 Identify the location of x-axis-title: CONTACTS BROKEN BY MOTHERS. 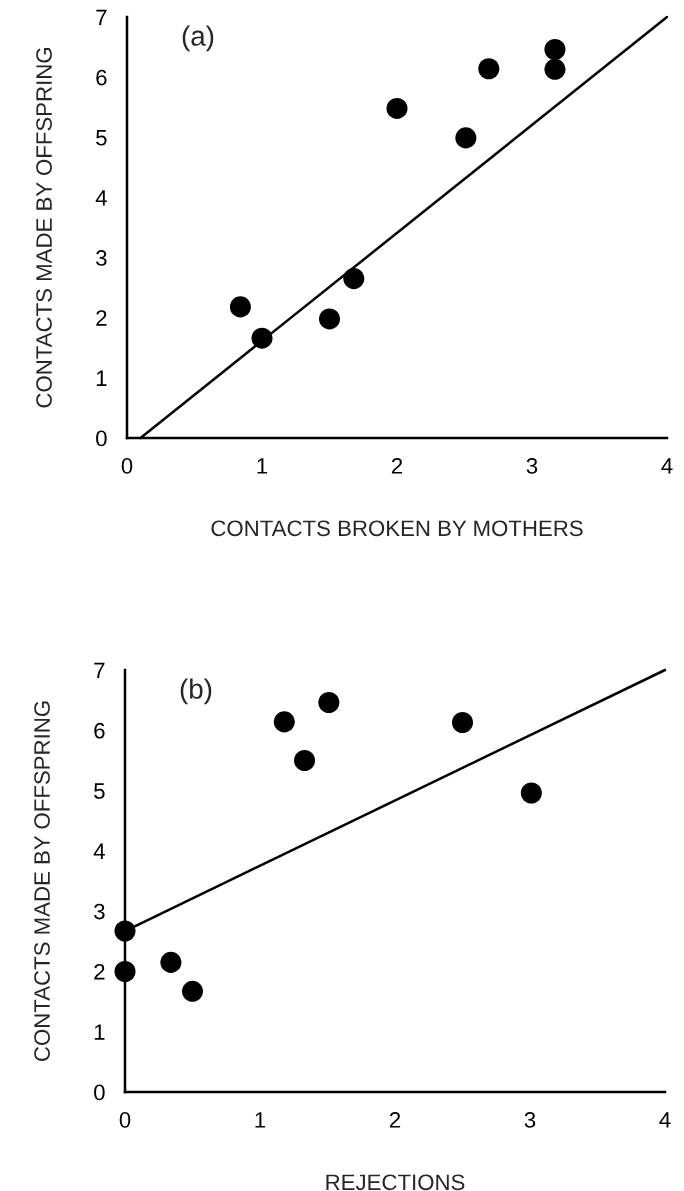
(397, 528).